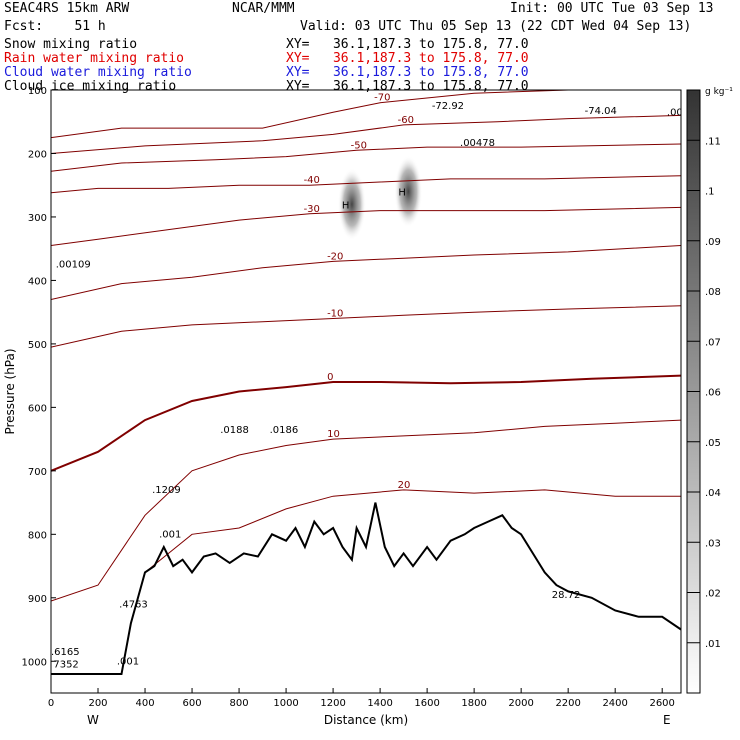  Describe the element at coordinates (710, 192) in the screenshot. I see `colorbar-tick-label-.1: .1` at that location.